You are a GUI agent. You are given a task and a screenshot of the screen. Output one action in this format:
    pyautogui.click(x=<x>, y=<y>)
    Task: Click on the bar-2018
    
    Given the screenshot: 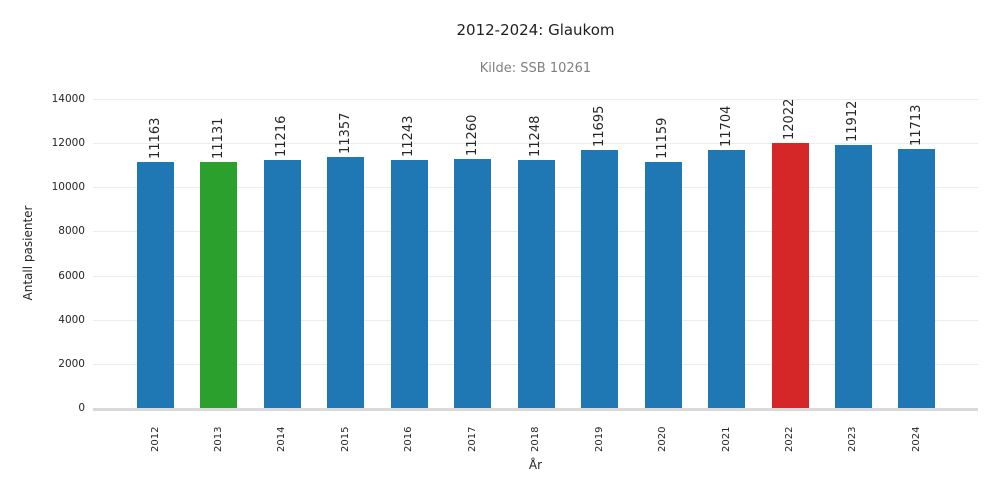 What is the action you would take?
    pyautogui.click(x=536, y=283)
    